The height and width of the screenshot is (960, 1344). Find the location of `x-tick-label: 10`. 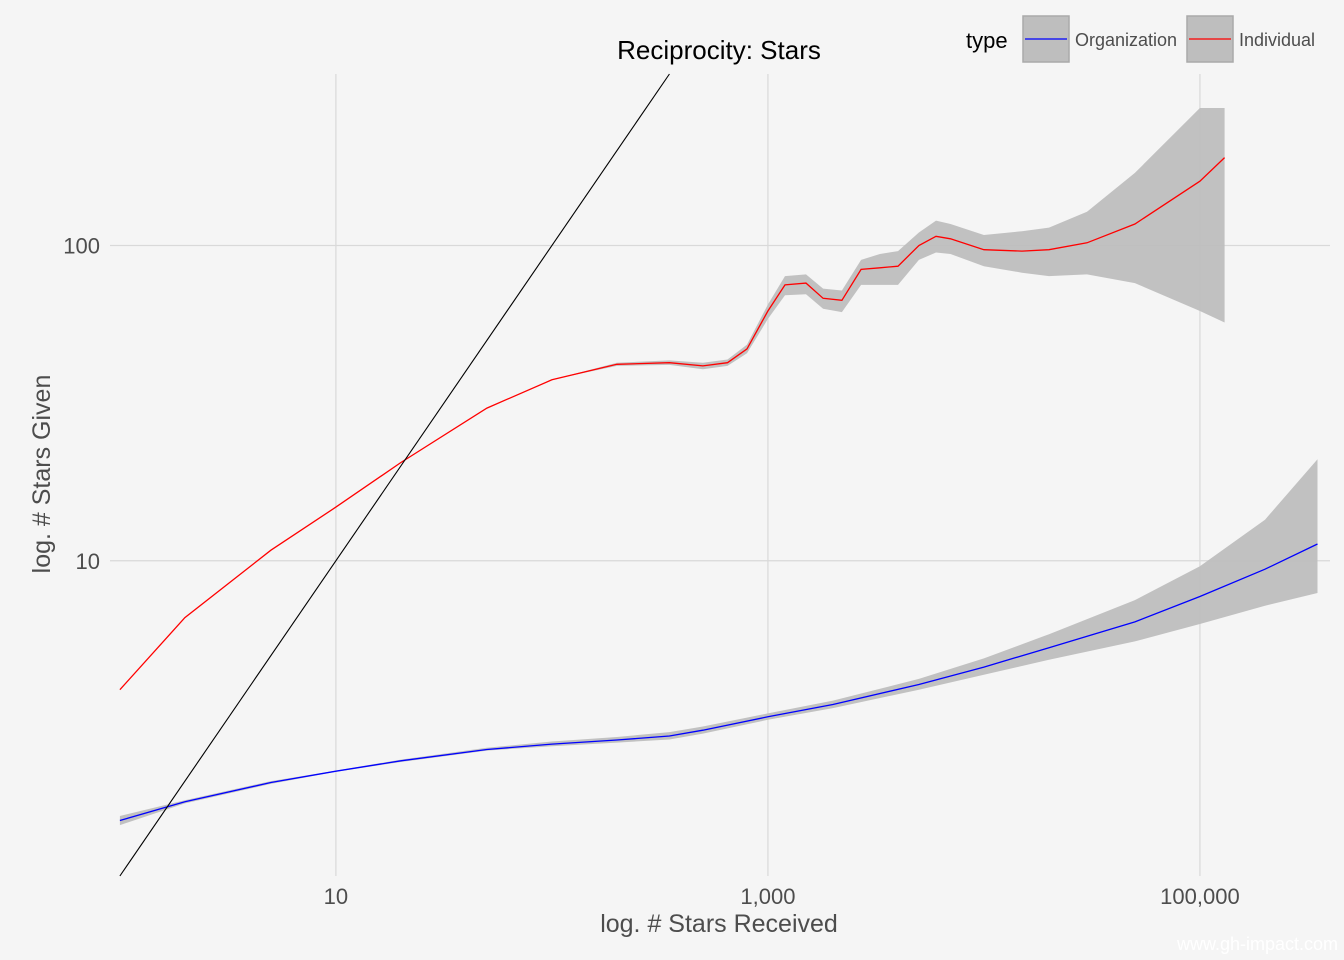

x-tick-label: 10 is located at coordinates (336, 896).